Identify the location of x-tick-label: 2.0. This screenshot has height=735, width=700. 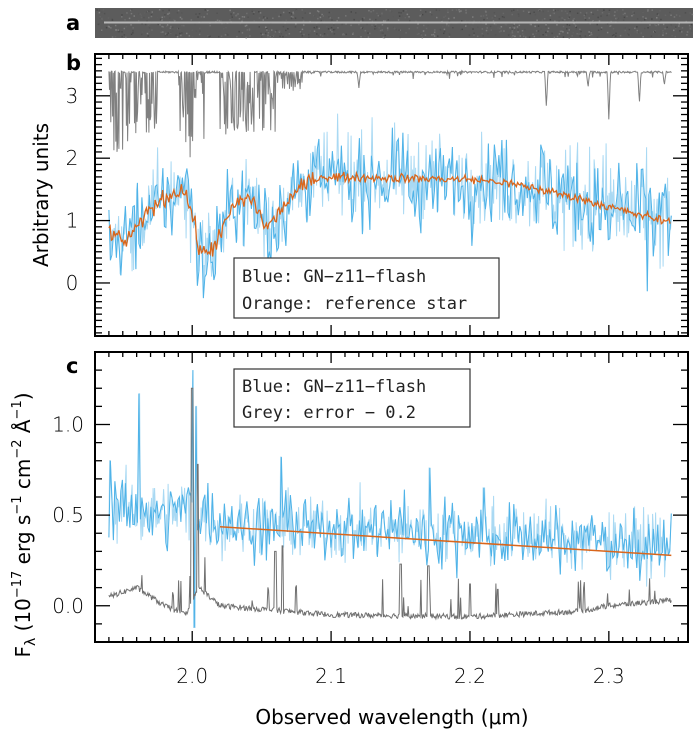
(192, 676).